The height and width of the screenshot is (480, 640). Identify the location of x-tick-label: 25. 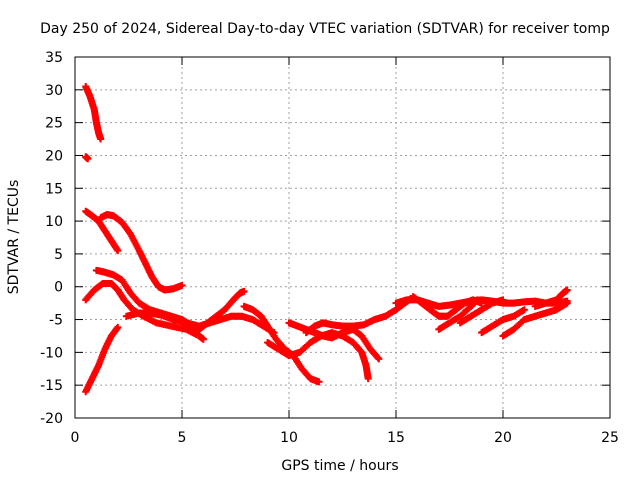
(610, 438).